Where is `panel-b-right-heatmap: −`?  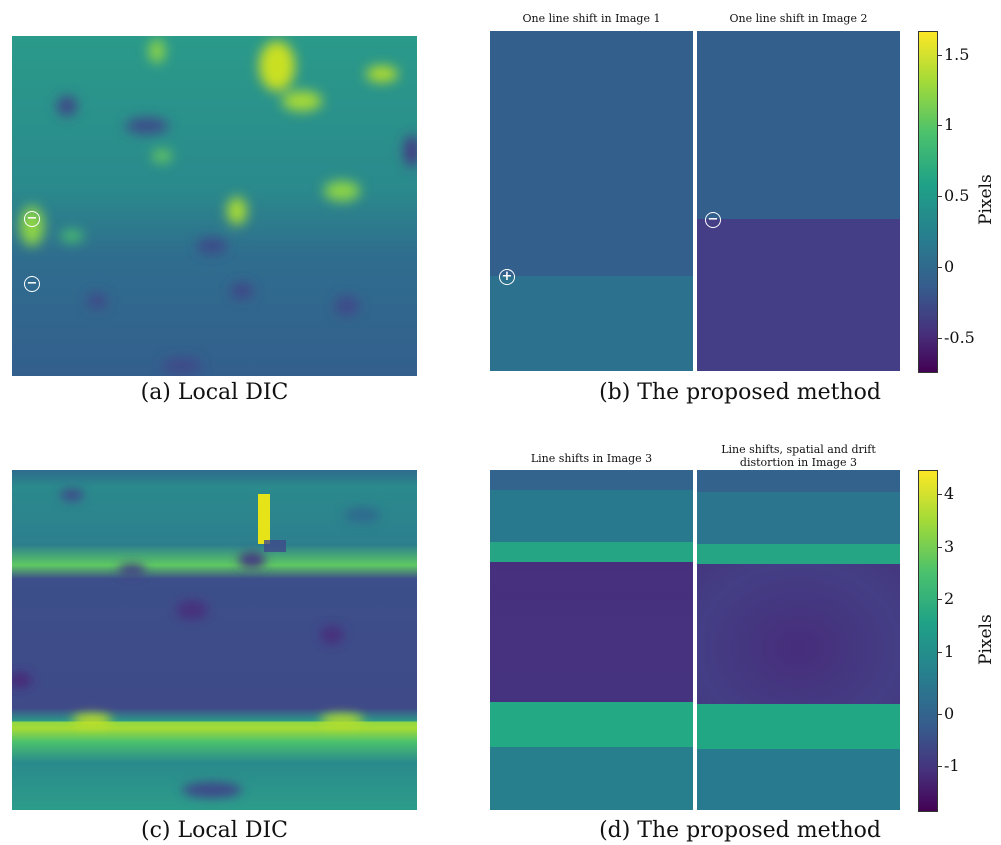
panel-b-right-heatmap: − is located at coordinates (798, 201).